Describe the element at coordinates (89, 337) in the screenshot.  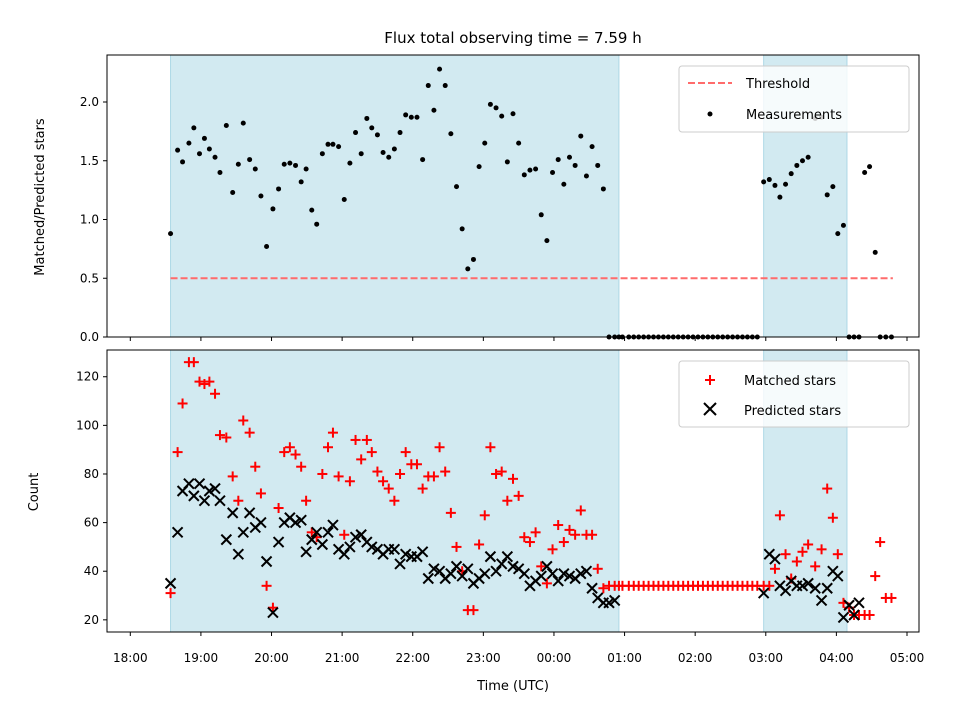
I see `top-y-tick-label: 0.0` at that location.